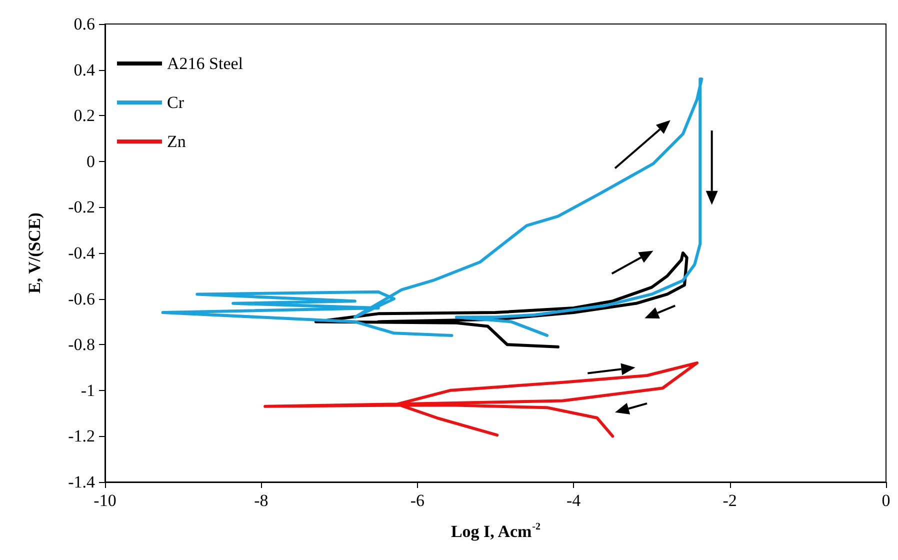 The height and width of the screenshot is (560, 898). Describe the element at coordinates (81, 298) in the screenshot. I see `y-tick-label: -0.6` at that location.